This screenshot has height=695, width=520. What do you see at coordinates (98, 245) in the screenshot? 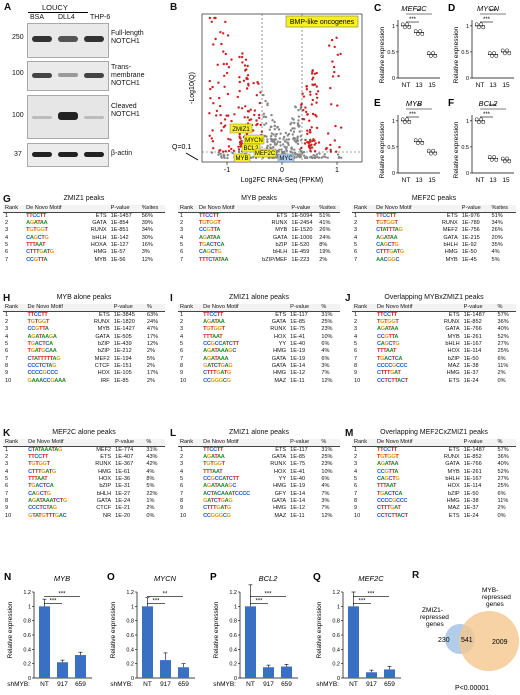
I see `factor-cell: HOXA` at bounding box center [98, 245].